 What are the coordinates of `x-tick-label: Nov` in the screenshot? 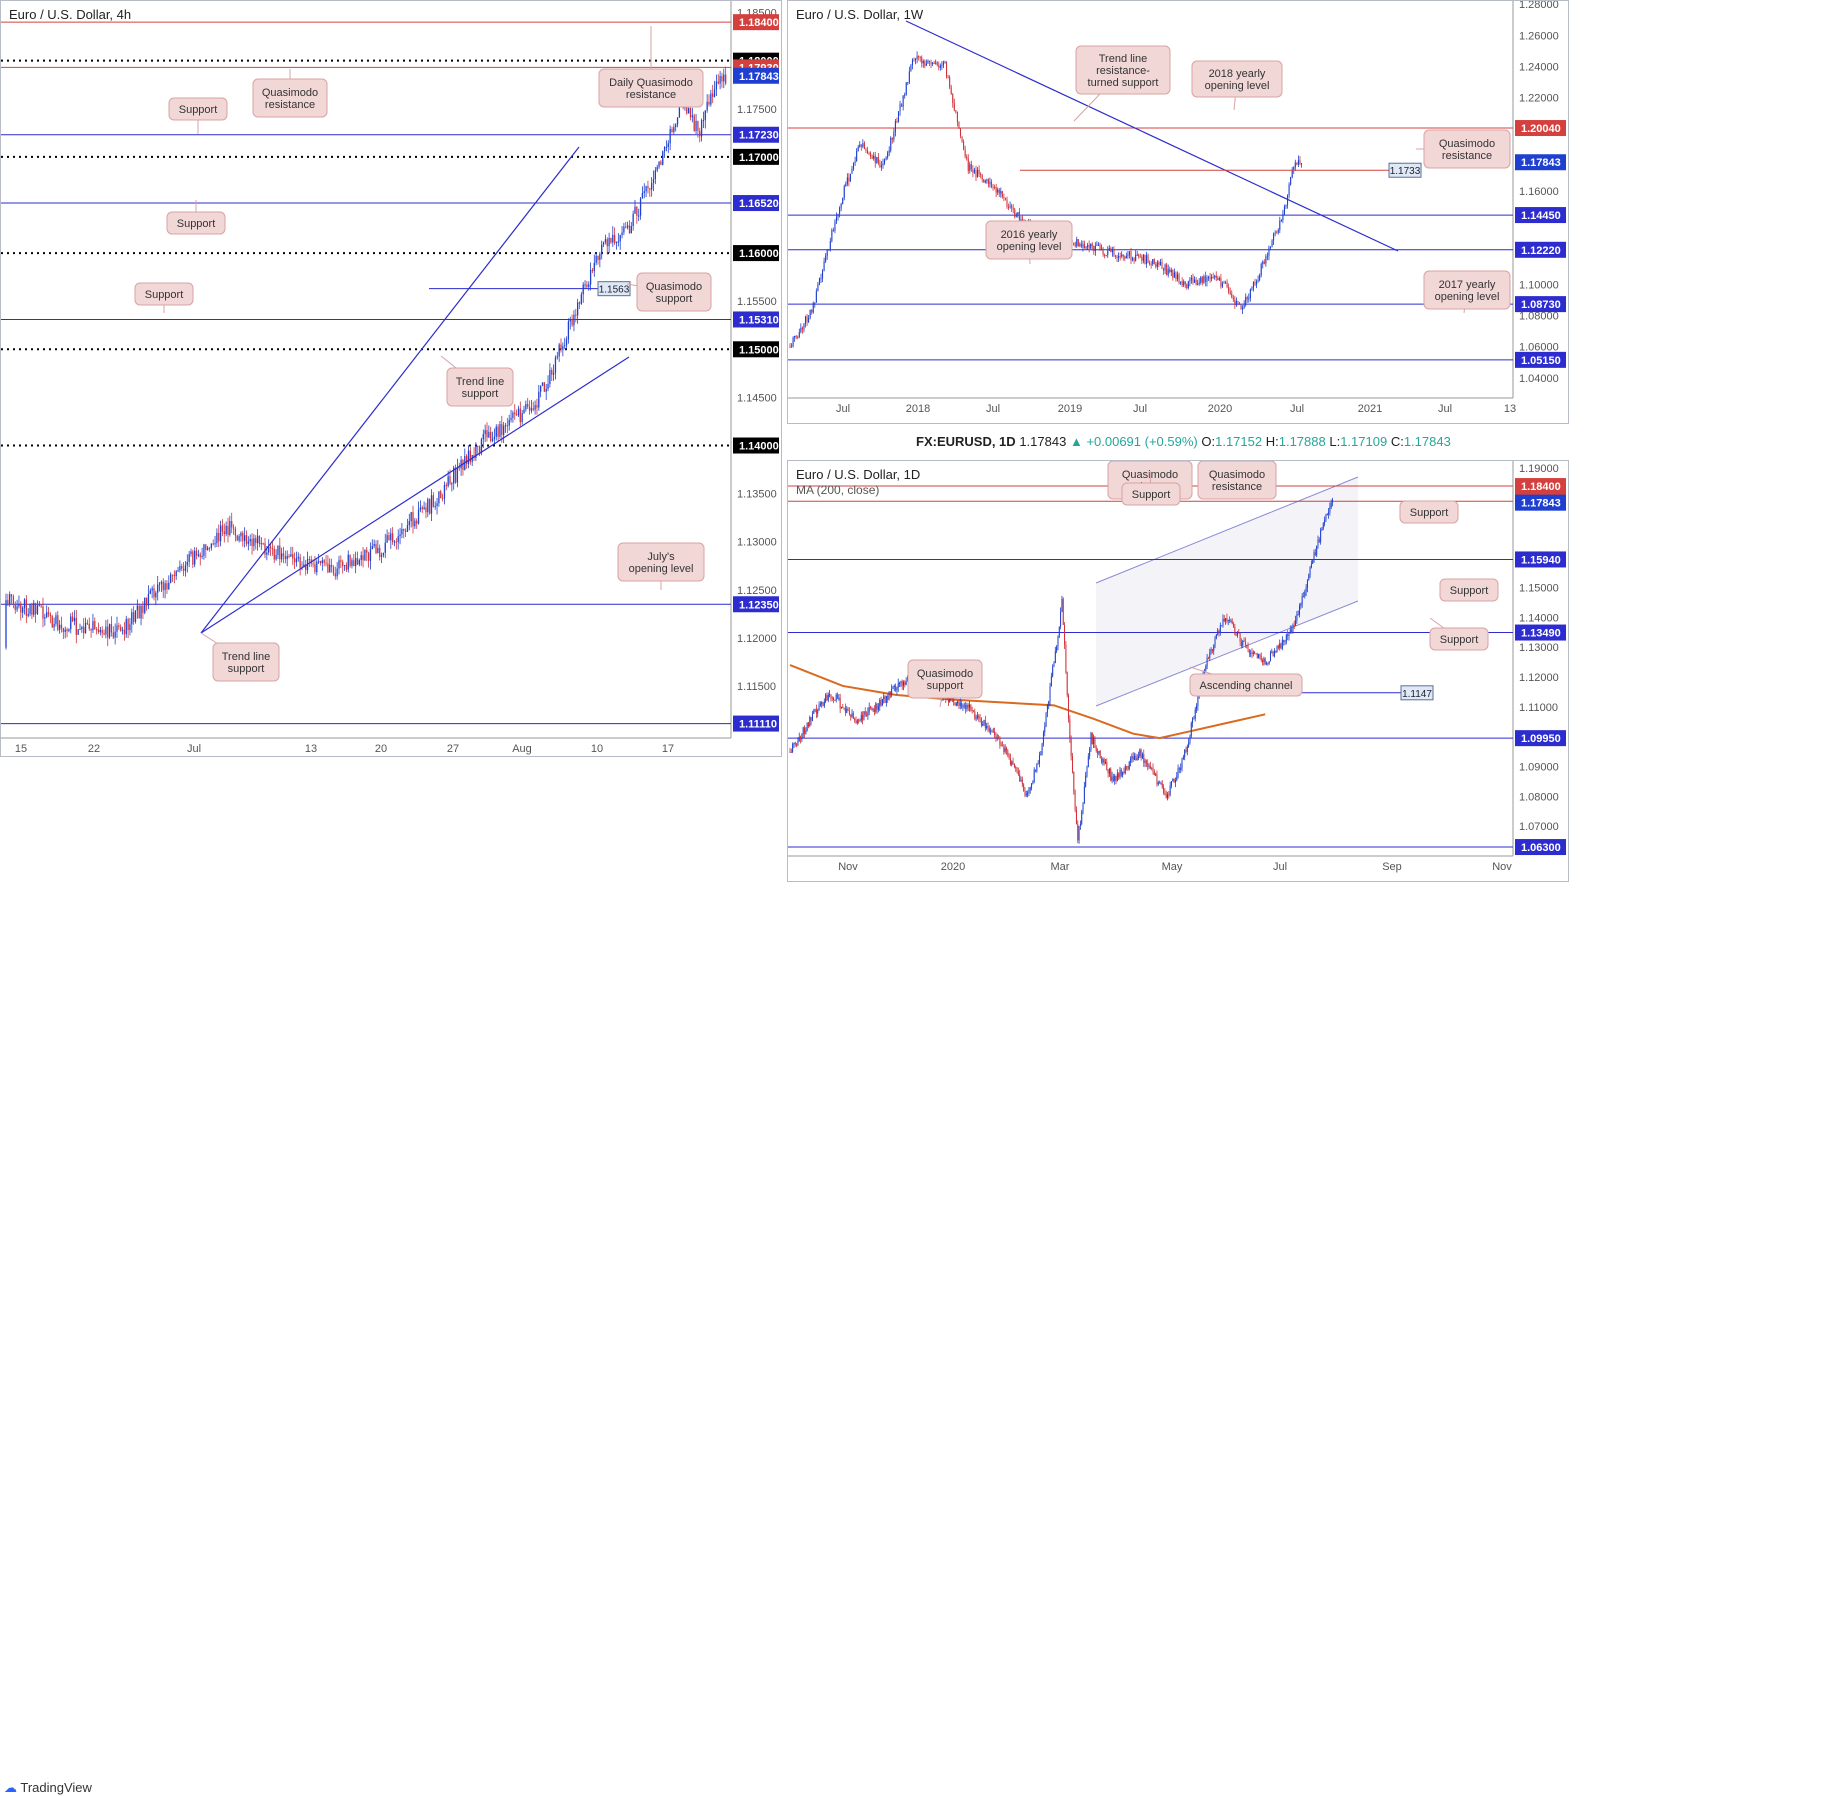 It's located at (848, 867).